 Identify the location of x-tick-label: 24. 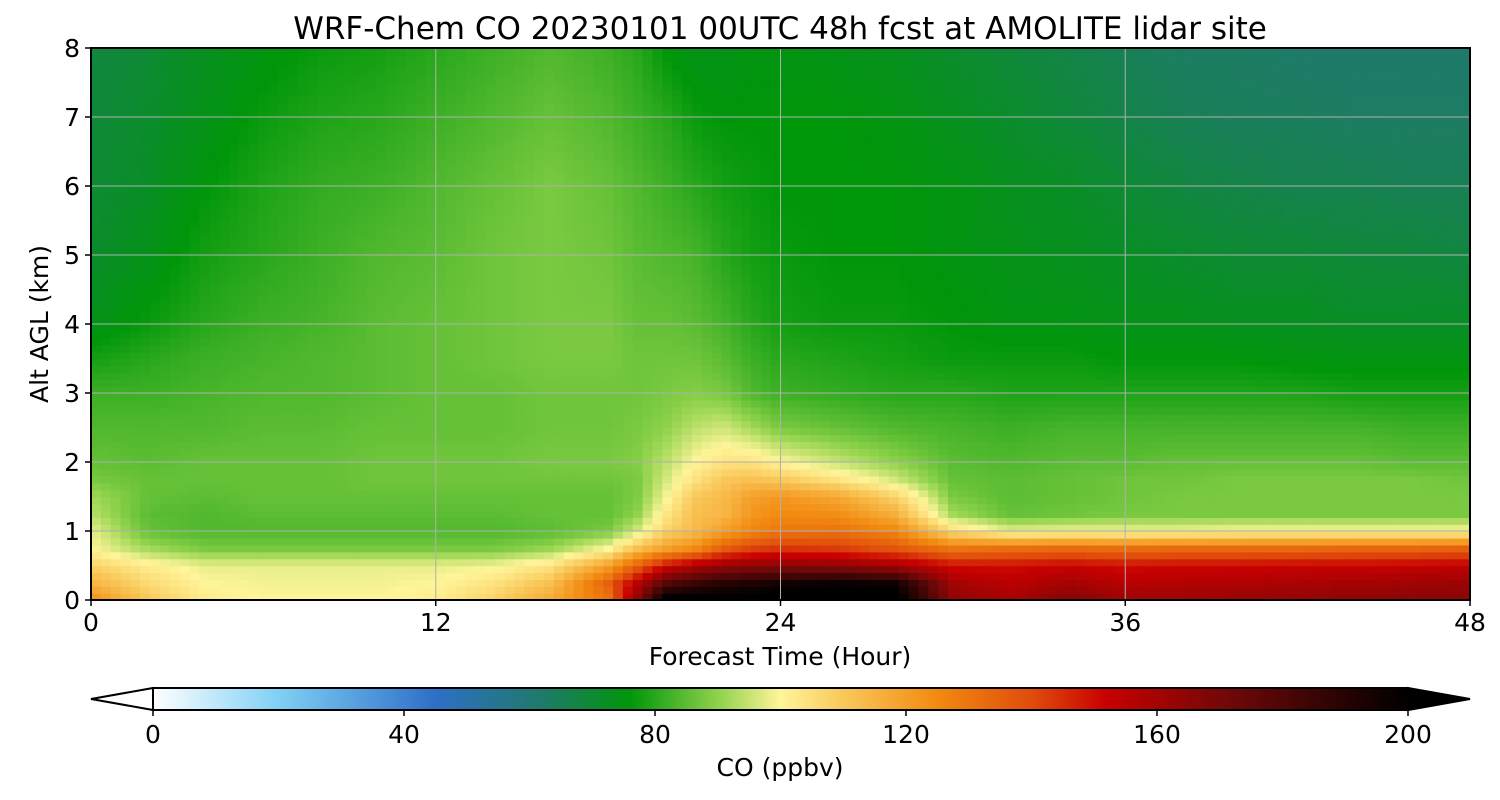
(781, 622).